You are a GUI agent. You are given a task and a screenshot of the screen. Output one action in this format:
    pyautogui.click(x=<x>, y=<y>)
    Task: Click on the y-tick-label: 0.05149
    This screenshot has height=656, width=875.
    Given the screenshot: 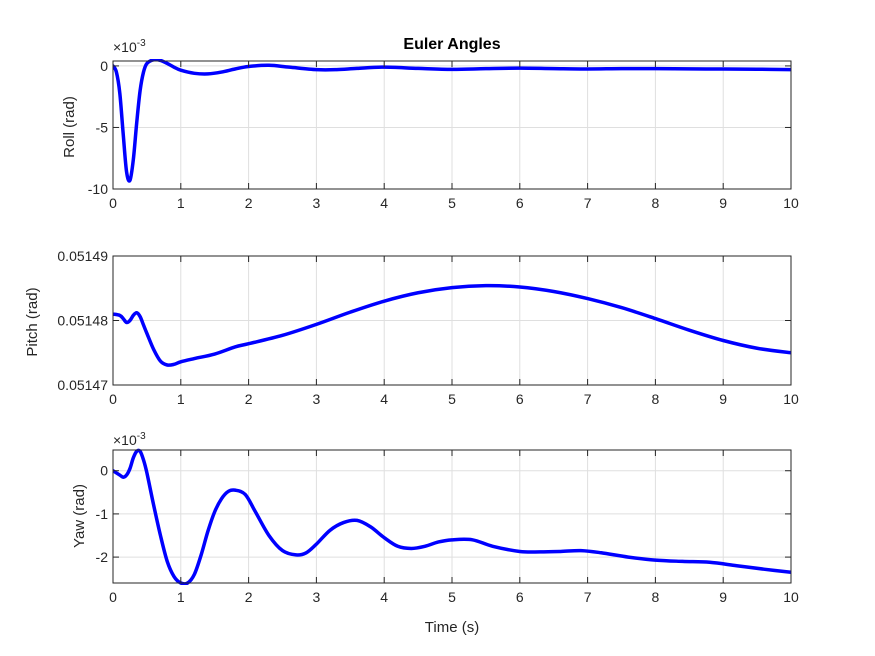 What is the action you would take?
    pyautogui.click(x=82, y=256)
    